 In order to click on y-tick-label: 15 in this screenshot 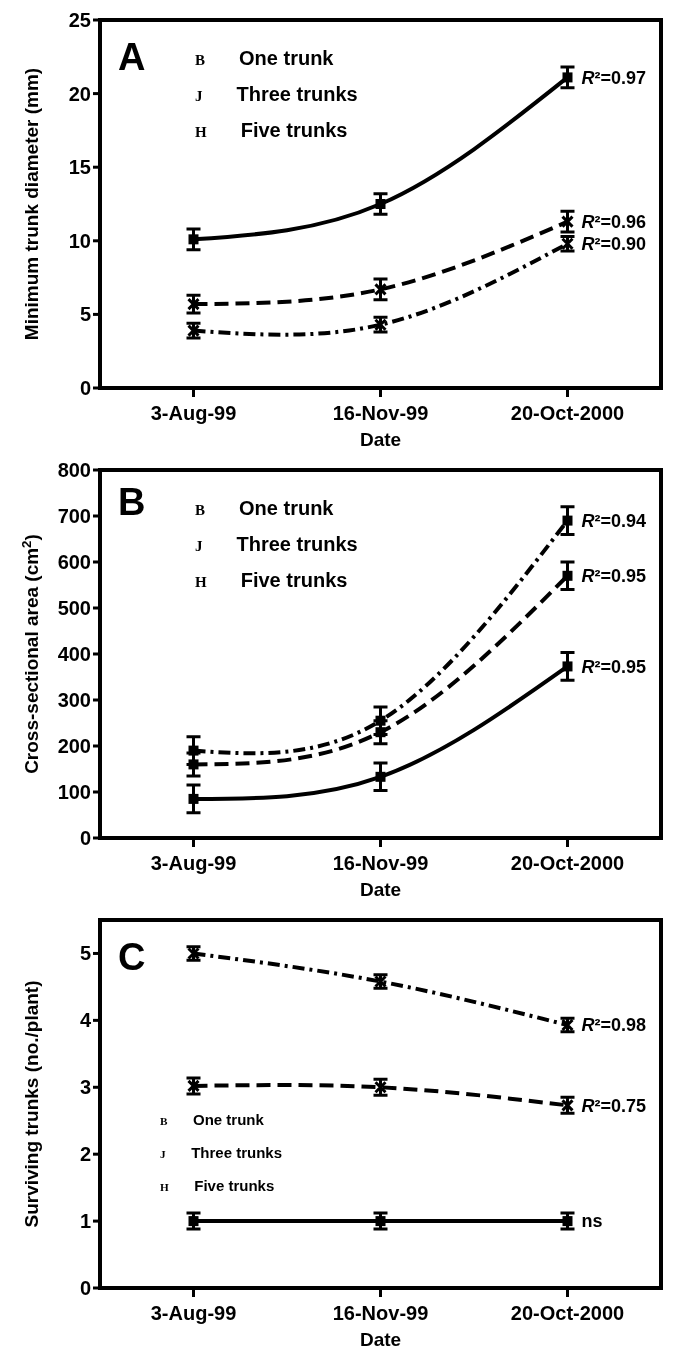, I will do `click(79, 167)`.